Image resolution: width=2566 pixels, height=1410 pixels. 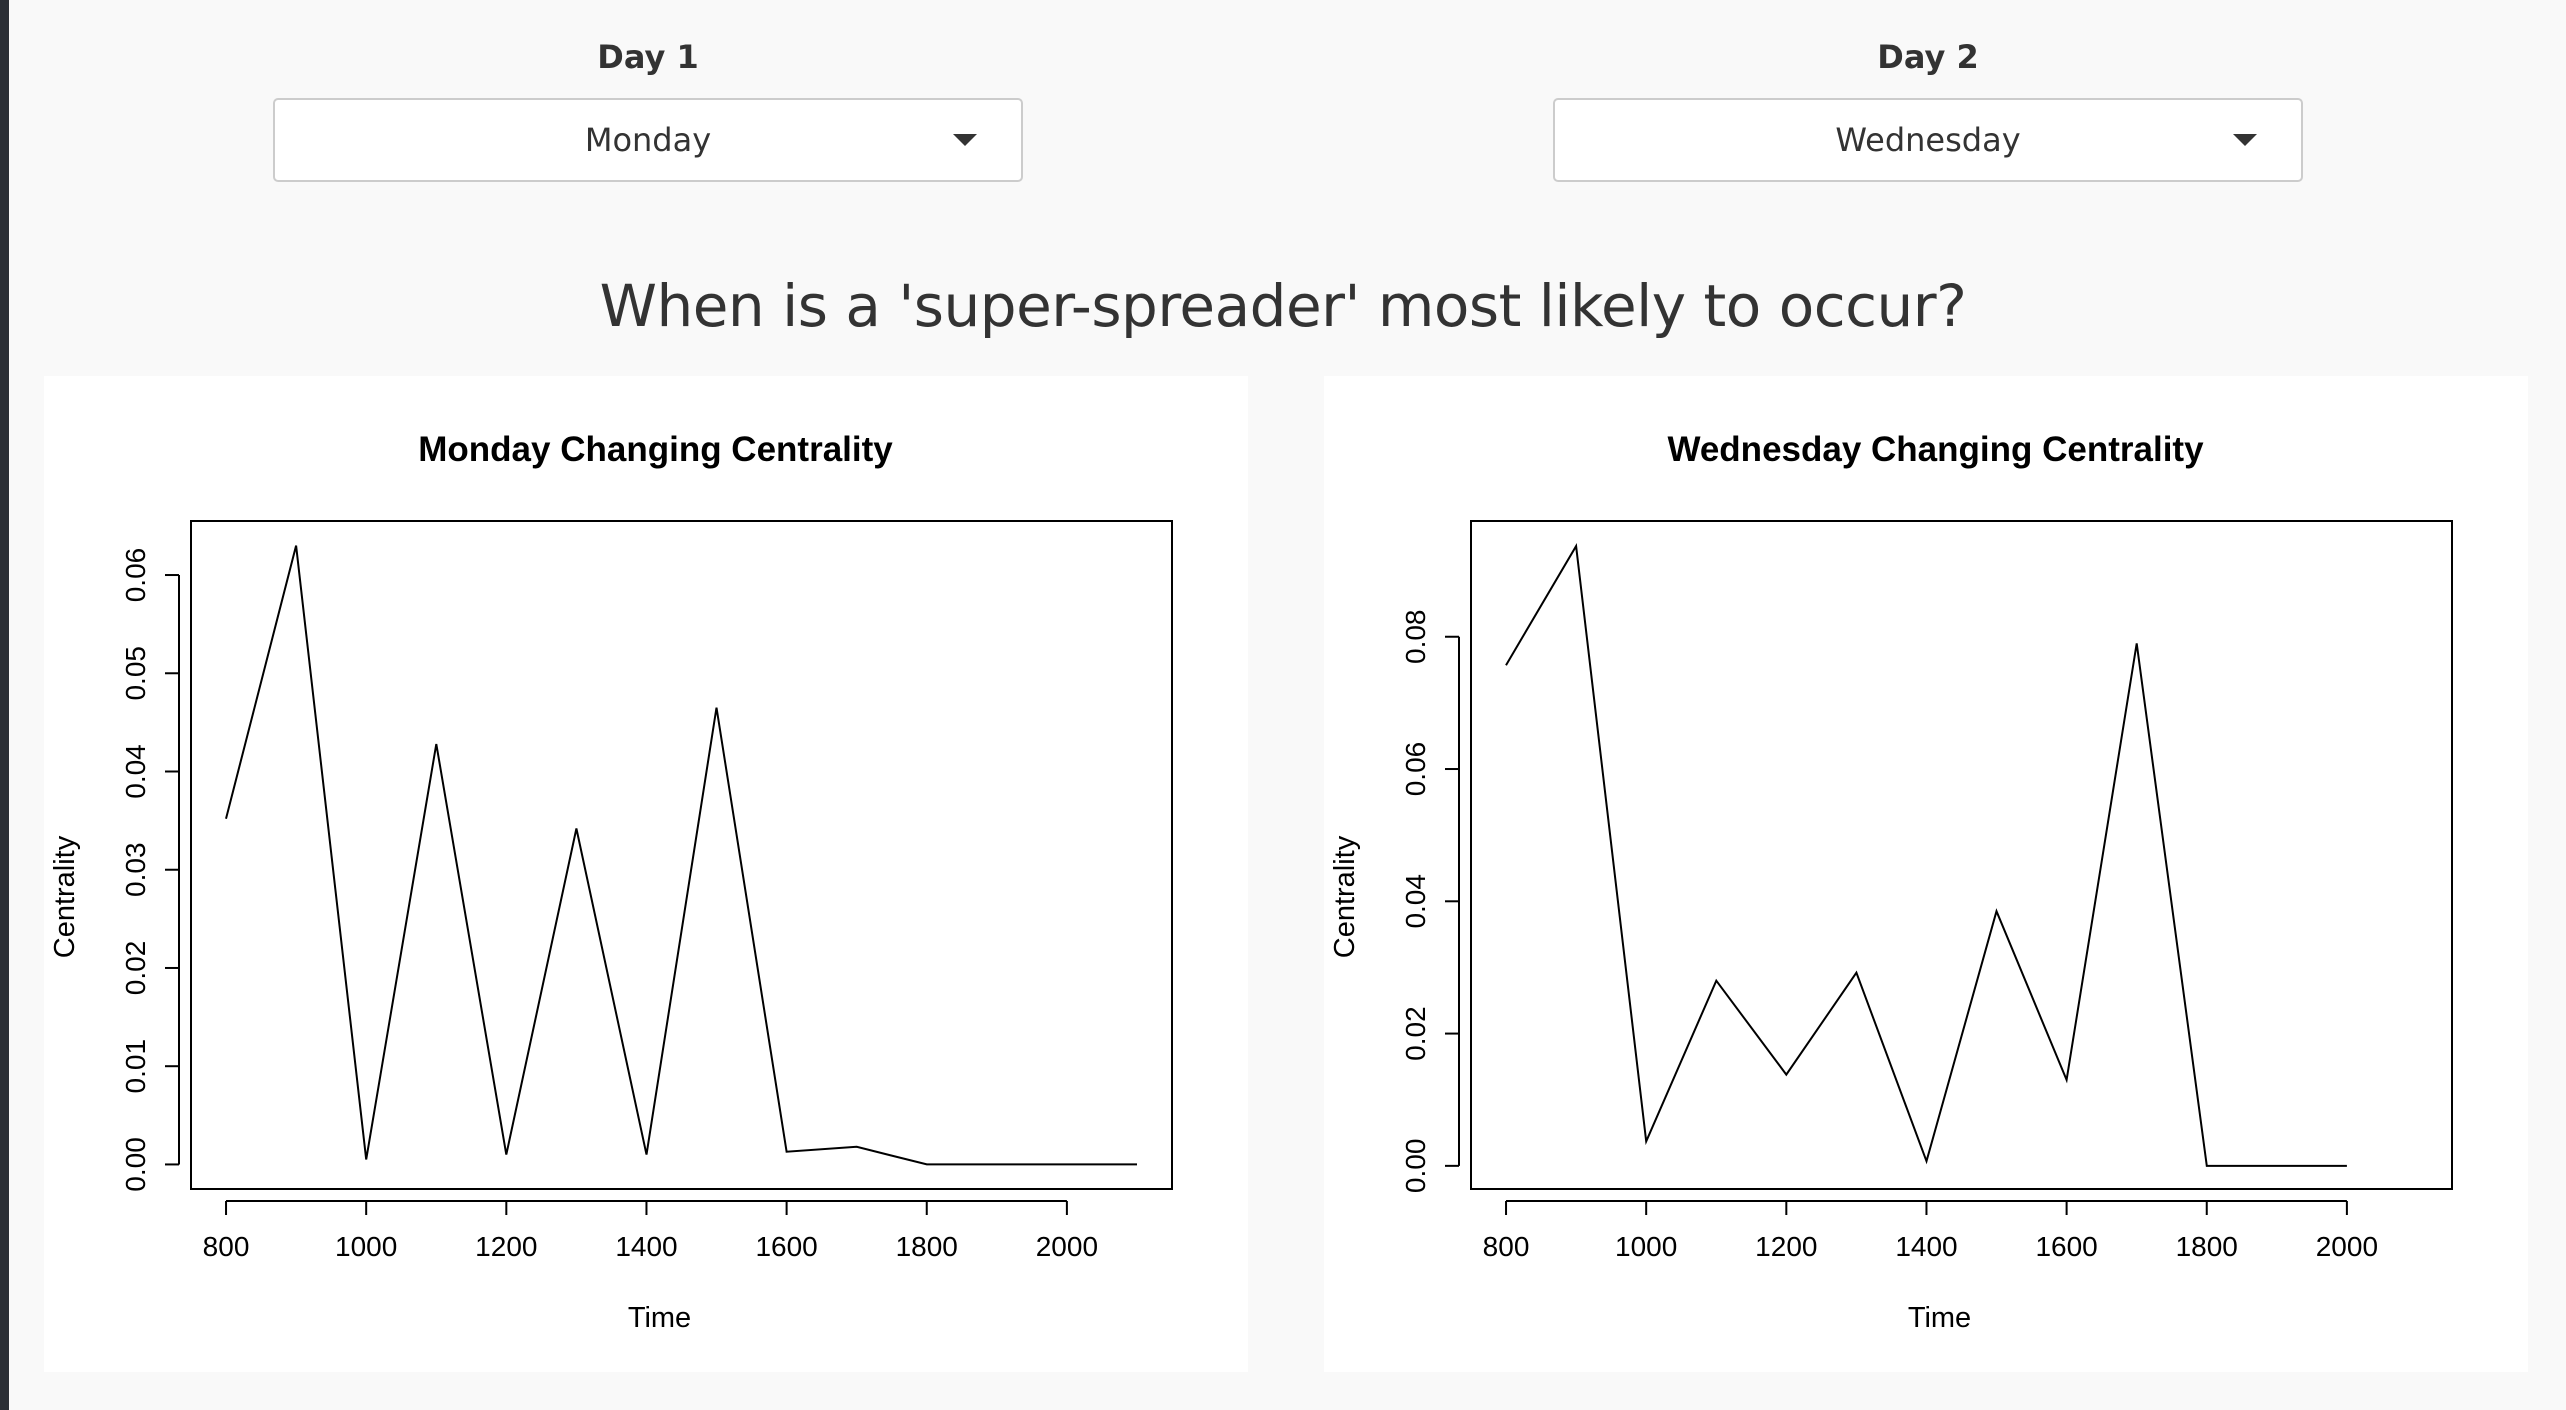 I want to click on y-tick-label: 0.03, so click(x=135, y=869).